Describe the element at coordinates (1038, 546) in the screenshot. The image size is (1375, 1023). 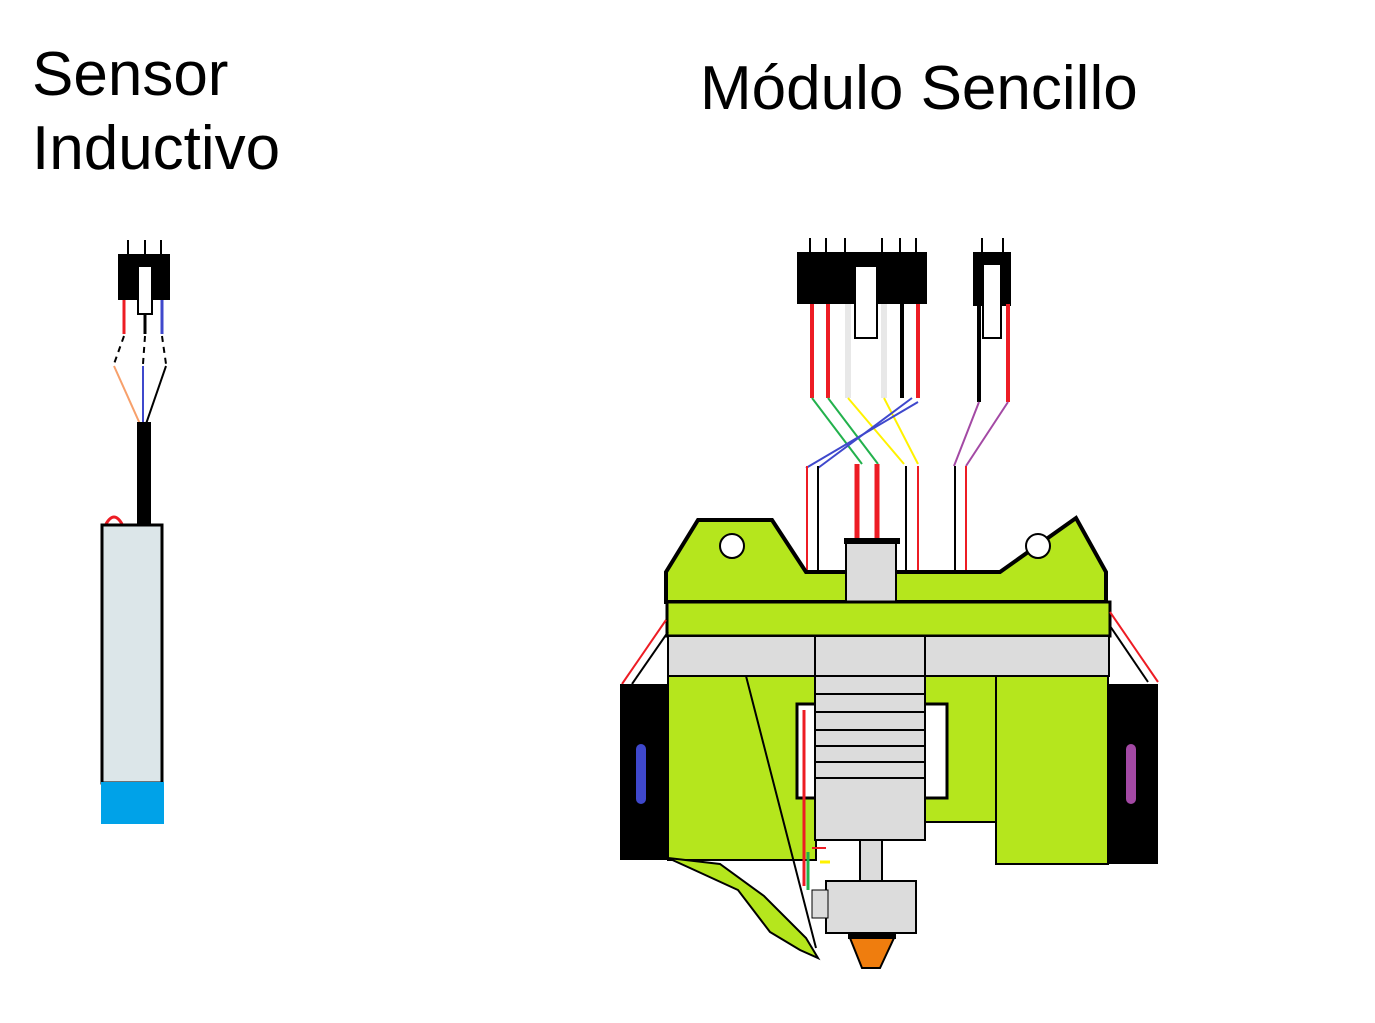
I see `mount-hole-right` at that location.